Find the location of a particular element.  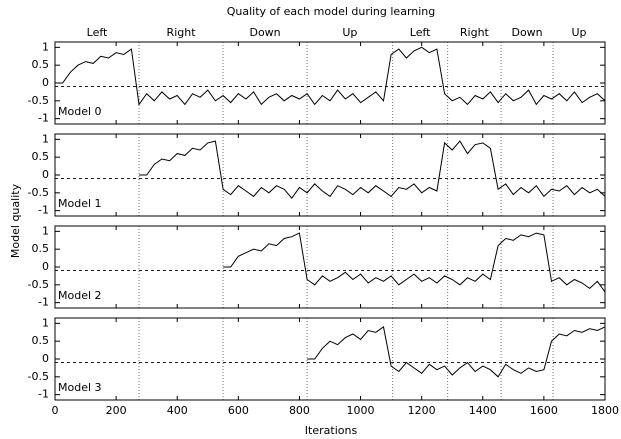

panel-label: Model 3 is located at coordinates (80, 387).